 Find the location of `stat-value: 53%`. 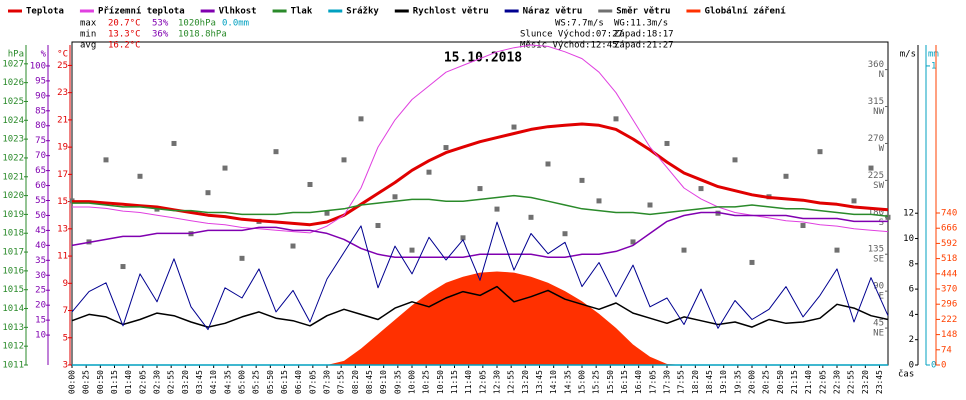

stat-value: 53% is located at coordinates (160, 24).